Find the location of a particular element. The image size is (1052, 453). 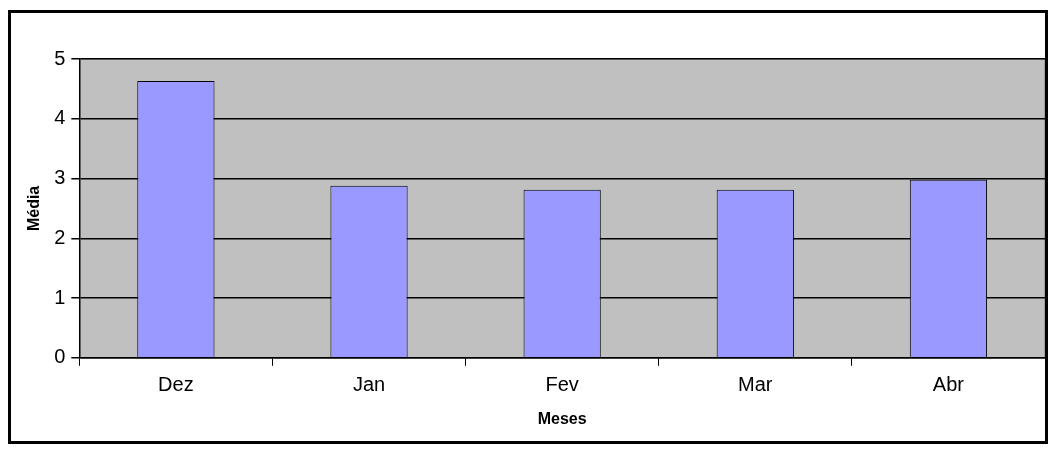

y-tick-label: 3 is located at coordinates (60, 177).